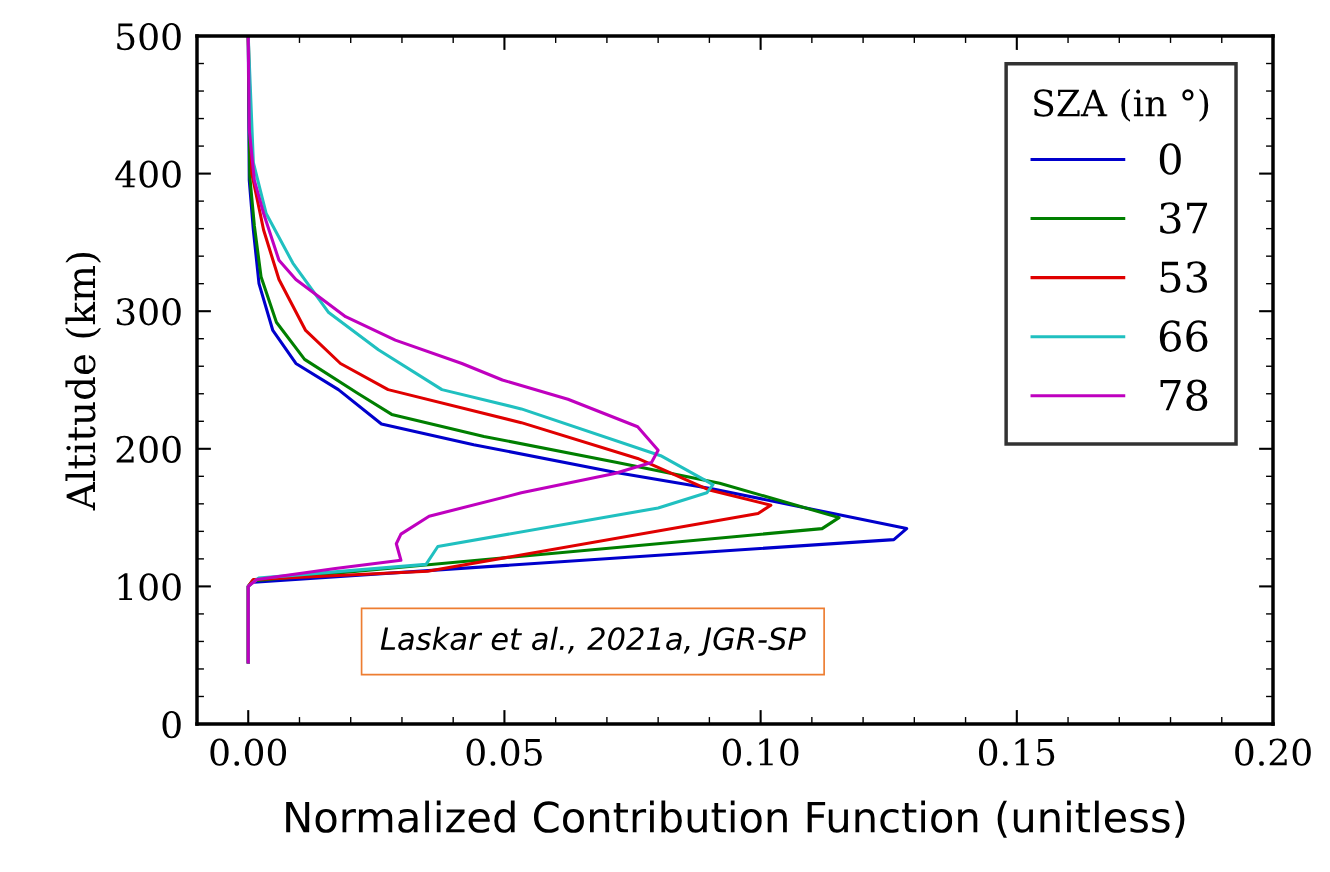 The height and width of the screenshot is (872, 1330). Describe the element at coordinates (1170, 159) in the screenshot. I see `legend-label: 0` at that location.